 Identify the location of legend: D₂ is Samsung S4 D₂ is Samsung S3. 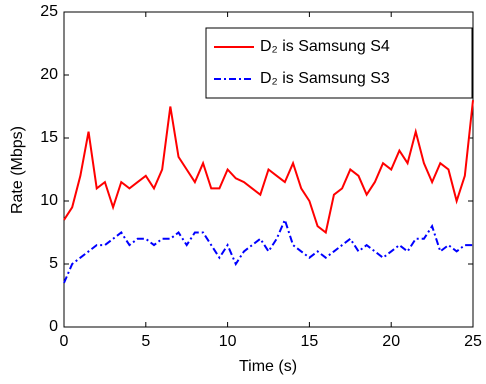
(339, 63).